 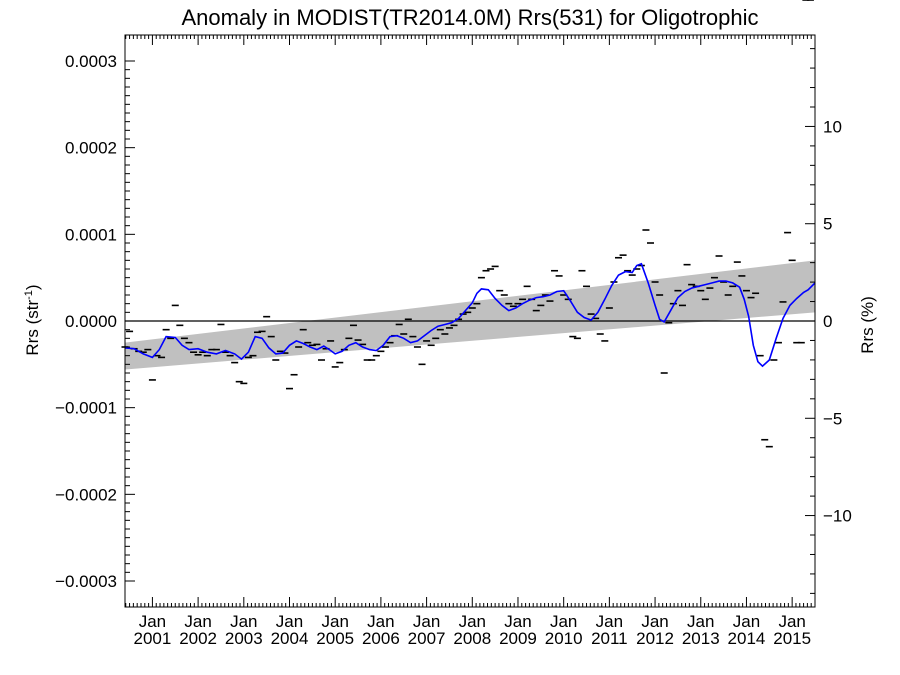 I want to click on y-tick-label-left: −0.0002, so click(x=86, y=494).